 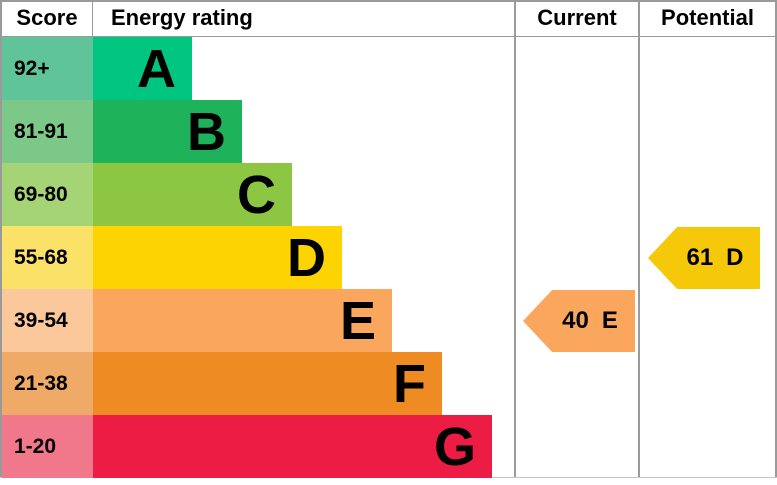 I want to click on rating-bar-g: G, so click(x=292, y=446).